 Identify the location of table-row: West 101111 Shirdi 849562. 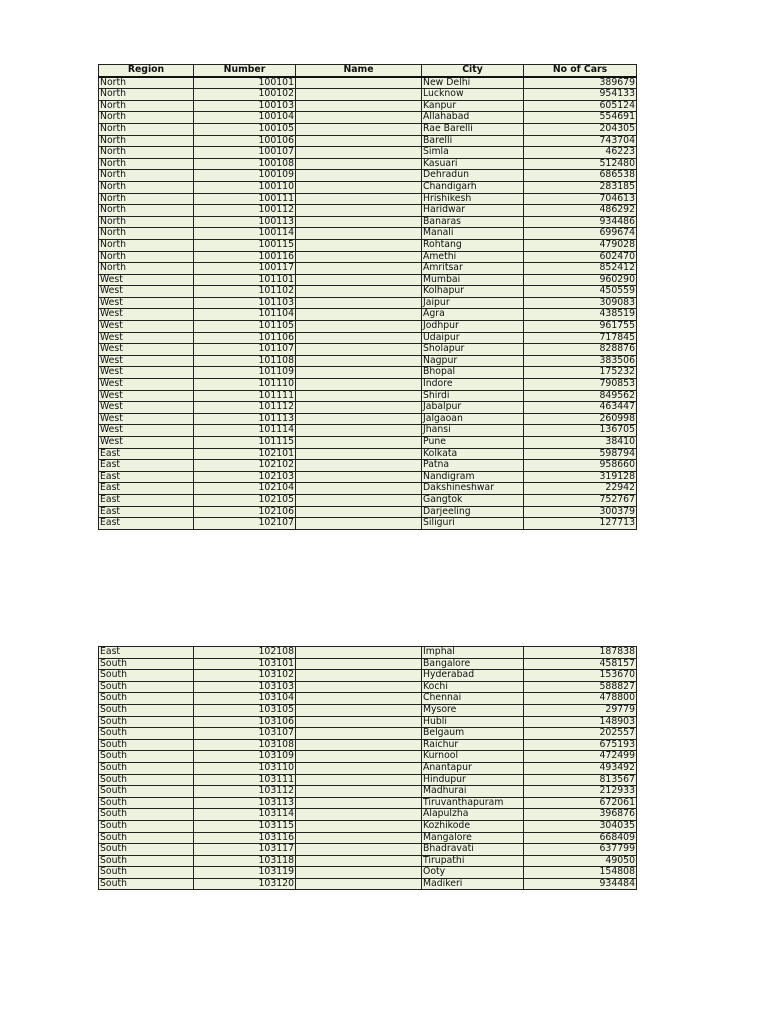
(367, 396).